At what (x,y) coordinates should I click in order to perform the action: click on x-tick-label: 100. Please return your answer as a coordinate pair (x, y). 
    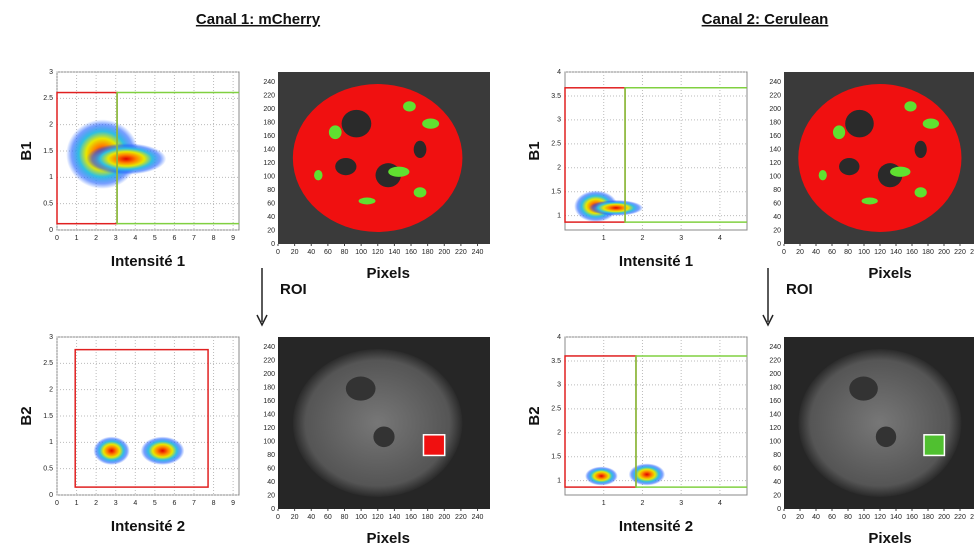
    Looking at the image, I should click on (361, 252).